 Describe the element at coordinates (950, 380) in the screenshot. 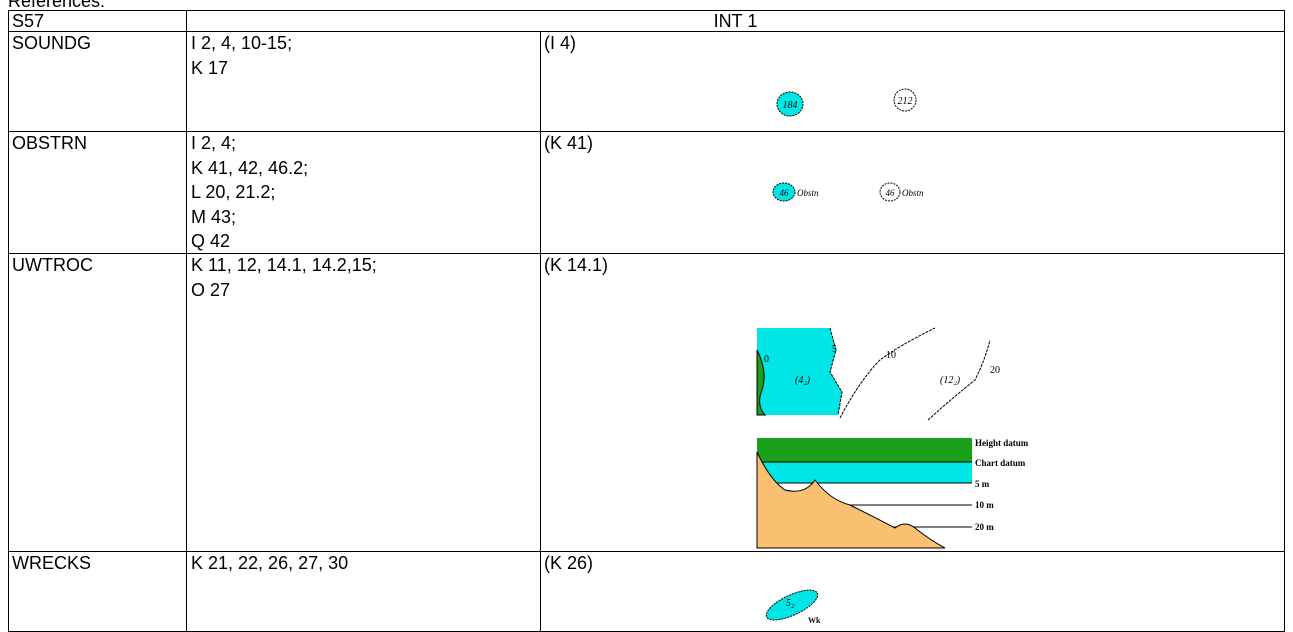

I see `figure-label: (12₂)` at that location.